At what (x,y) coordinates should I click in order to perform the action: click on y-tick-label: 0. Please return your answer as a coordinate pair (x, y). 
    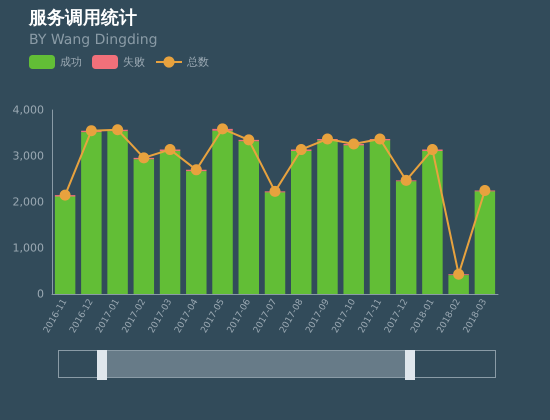
    Looking at the image, I should click on (40, 294).